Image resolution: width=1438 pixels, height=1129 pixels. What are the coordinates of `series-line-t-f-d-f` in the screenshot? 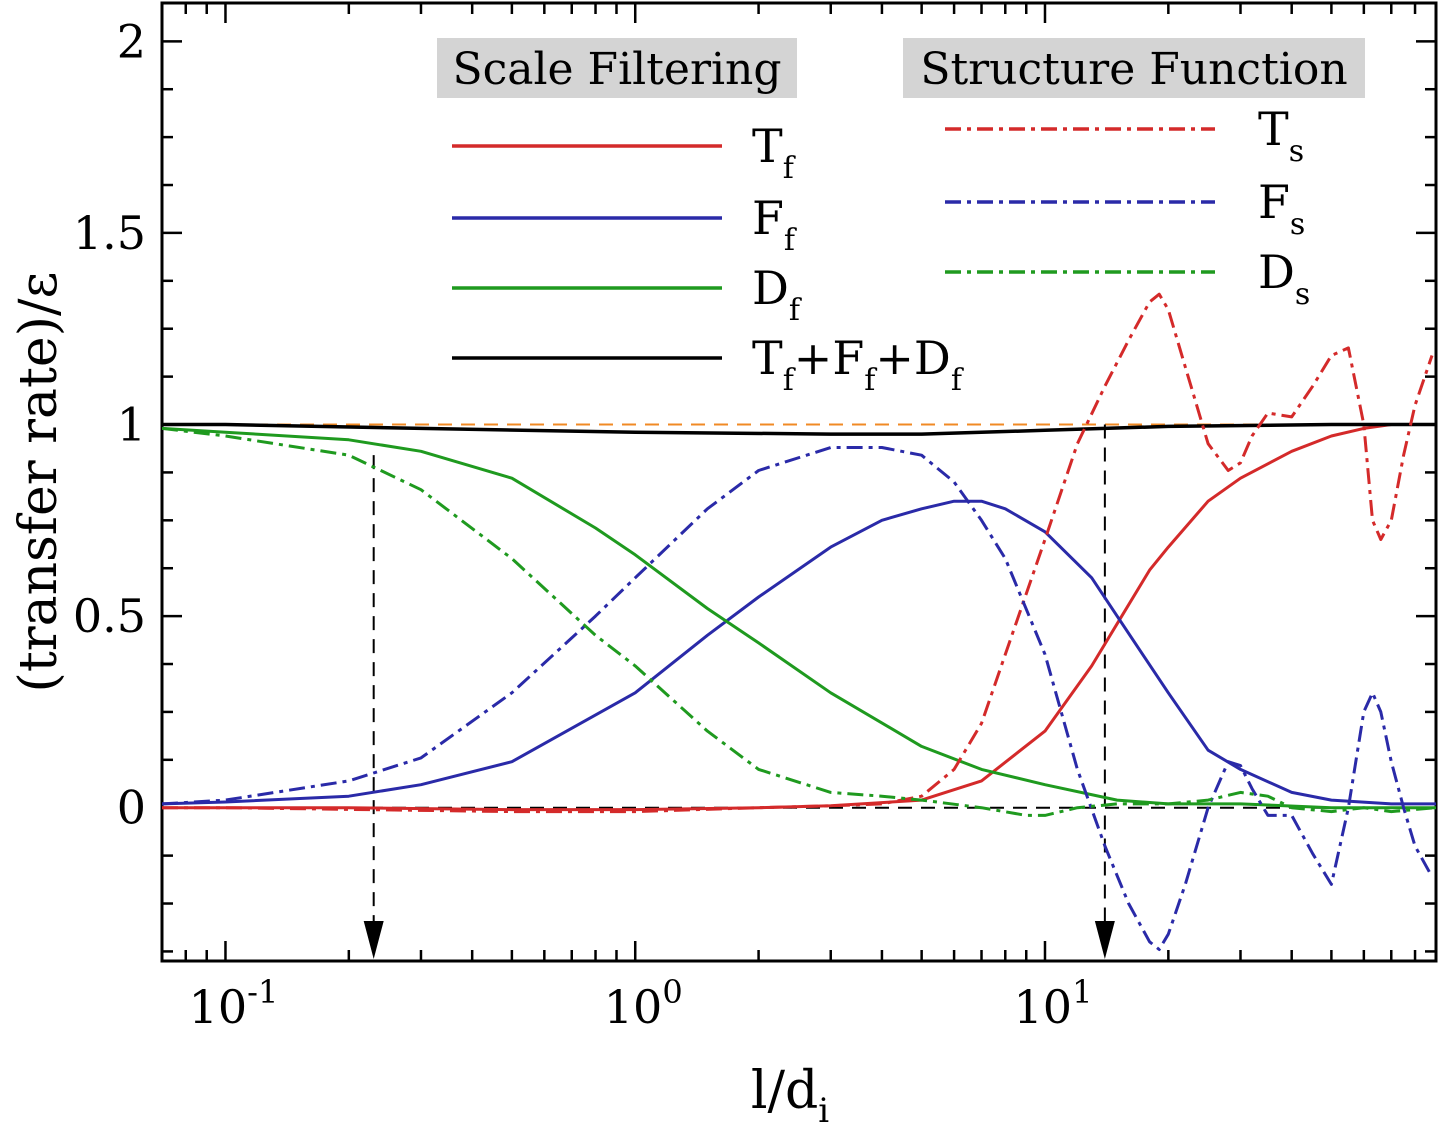 It's located at (799, 429).